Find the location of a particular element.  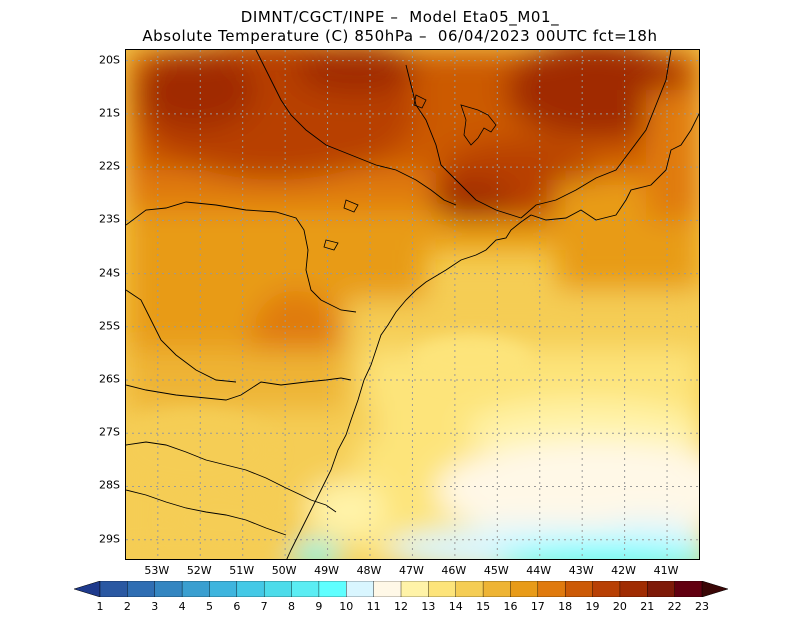

border-pr-sc is located at coordinates (239, 389).